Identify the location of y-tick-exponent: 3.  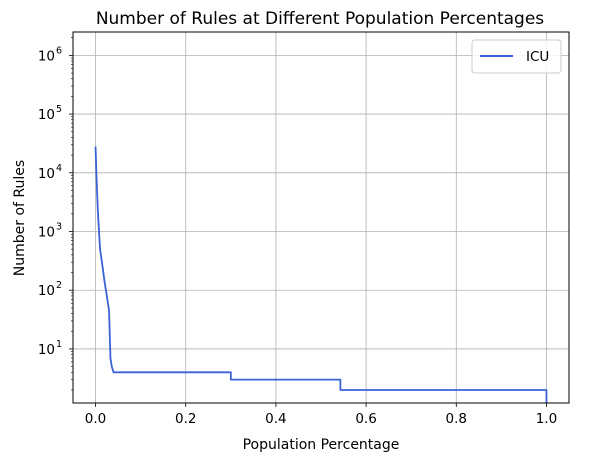
(59, 227).